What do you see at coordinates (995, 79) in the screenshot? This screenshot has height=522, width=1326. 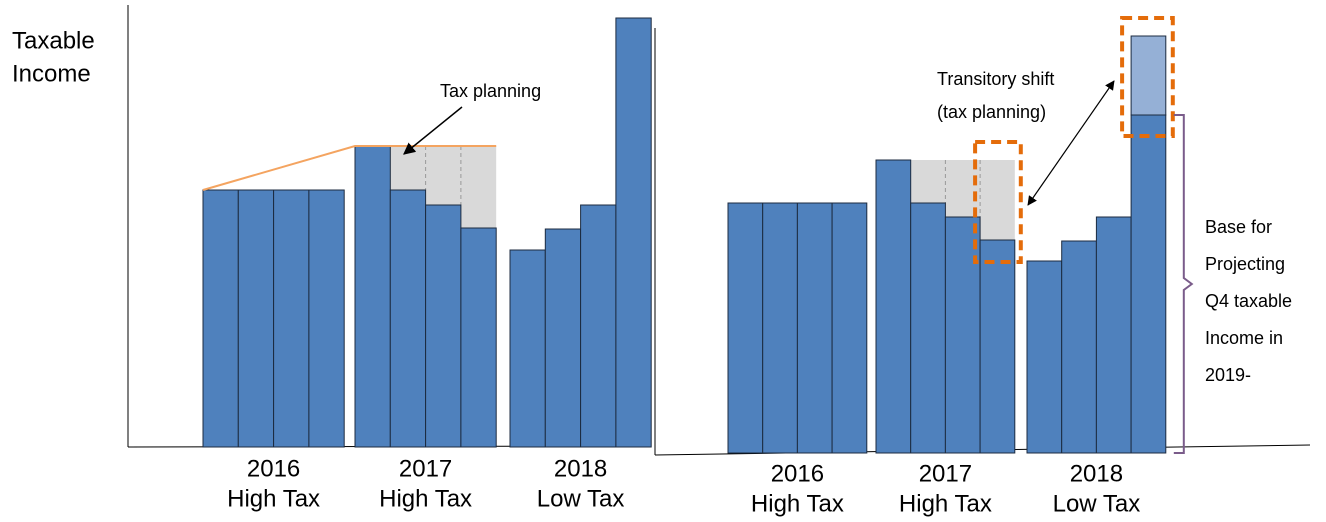 I see `annotation: Transitory shift` at bounding box center [995, 79].